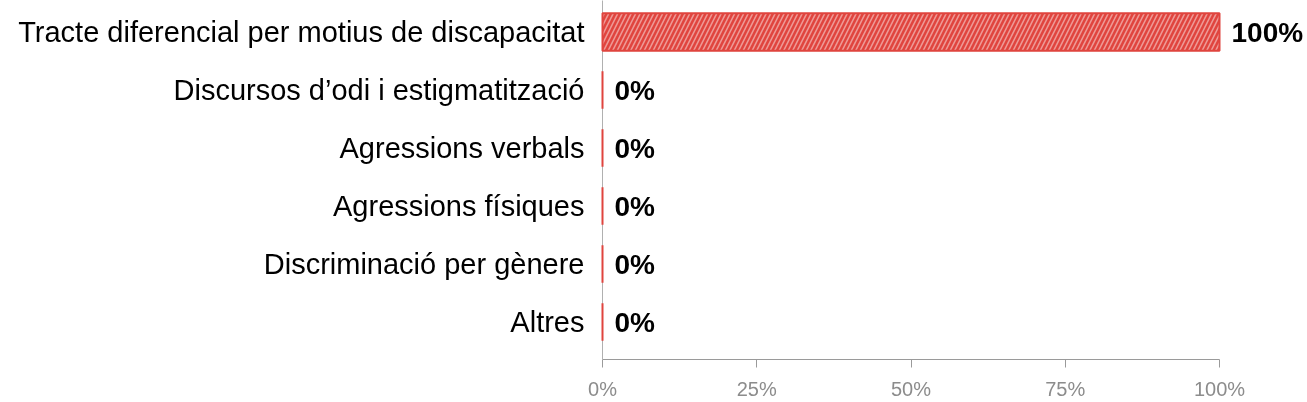 The height and width of the screenshot is (402, 1307). I want to click on x-tick-label: 0%, so click(603, 388).